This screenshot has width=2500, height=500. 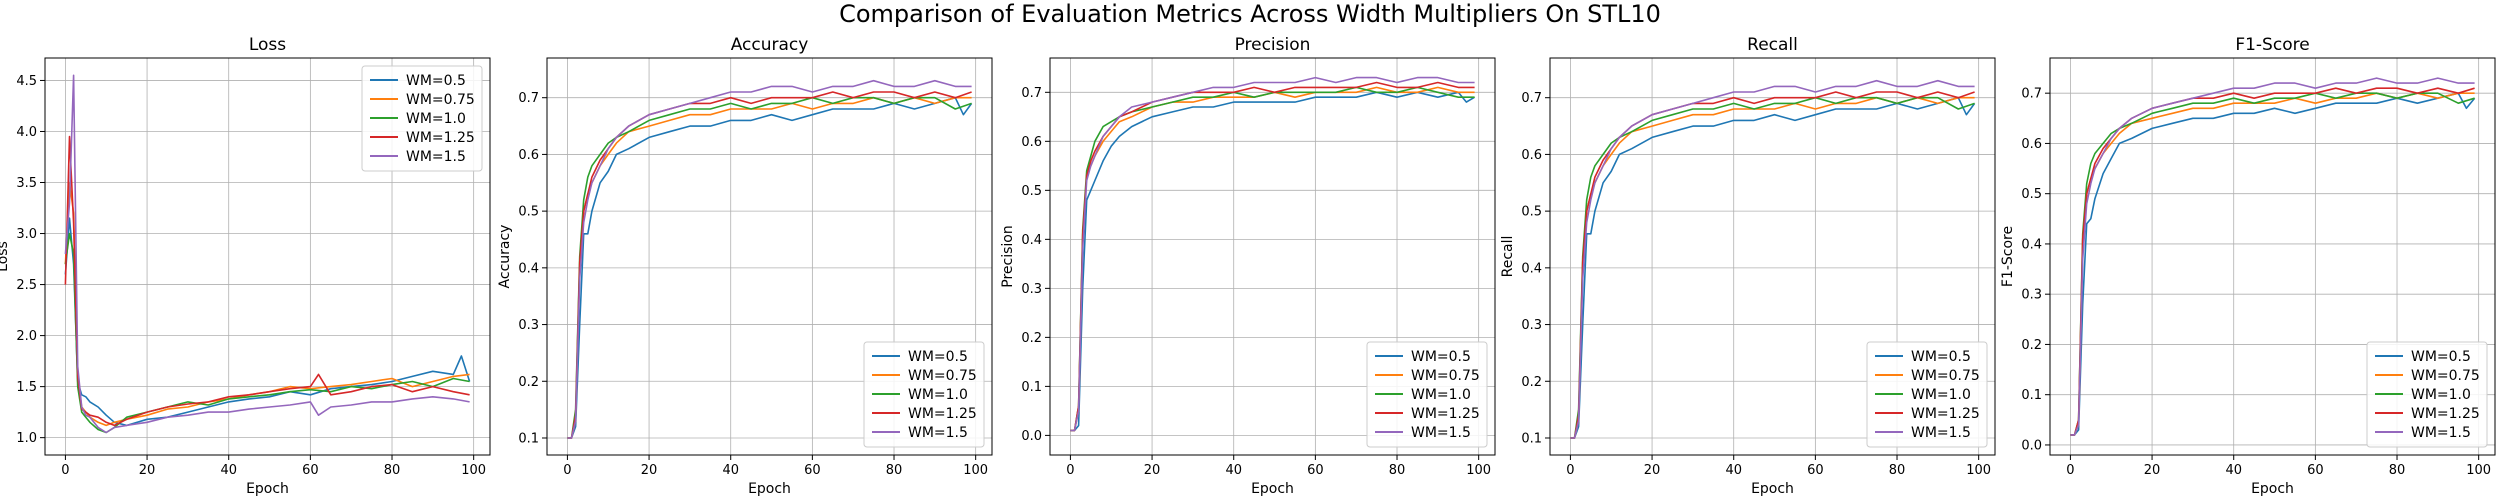 What do you see at coordinates (2031, 94) in the screenshot?
I see `y-tick-label: 0.7` at bounding box center [2031, 94].